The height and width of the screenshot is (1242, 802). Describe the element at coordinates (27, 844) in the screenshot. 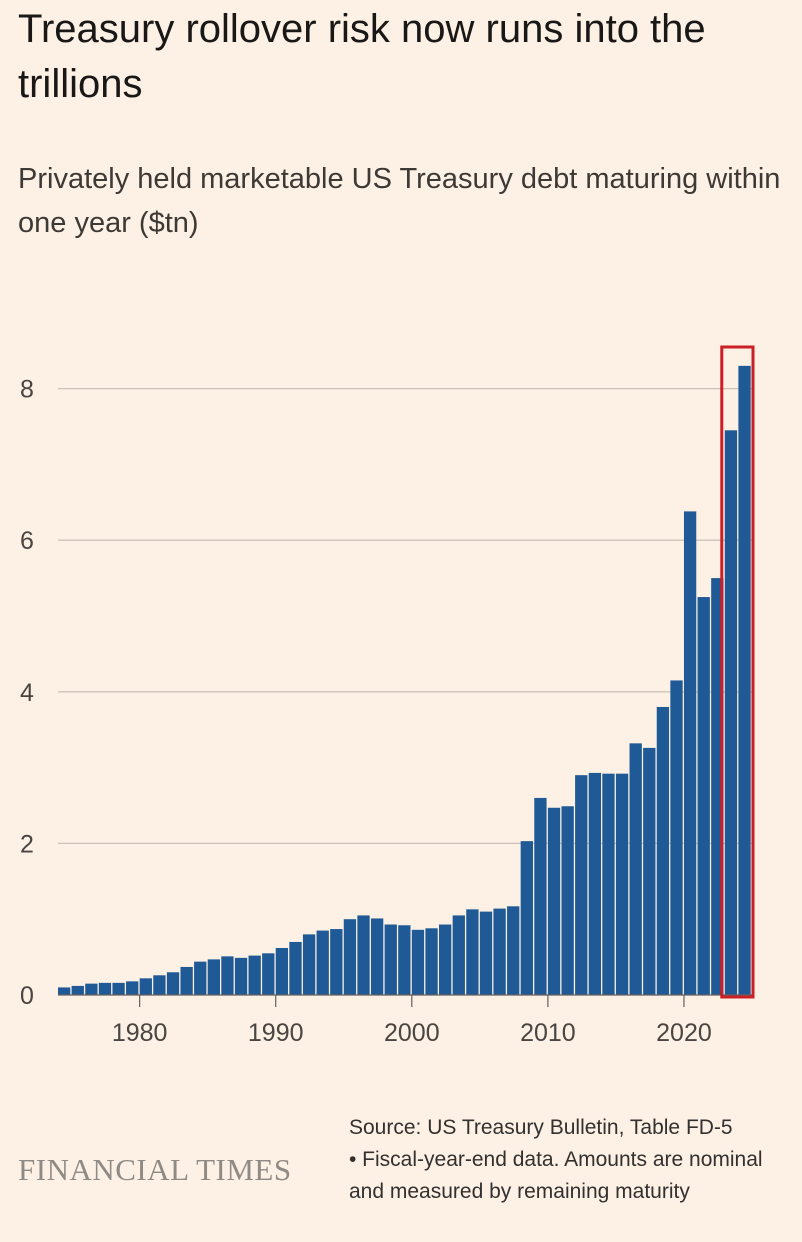

I see `y-tick-label: 2` at that location.